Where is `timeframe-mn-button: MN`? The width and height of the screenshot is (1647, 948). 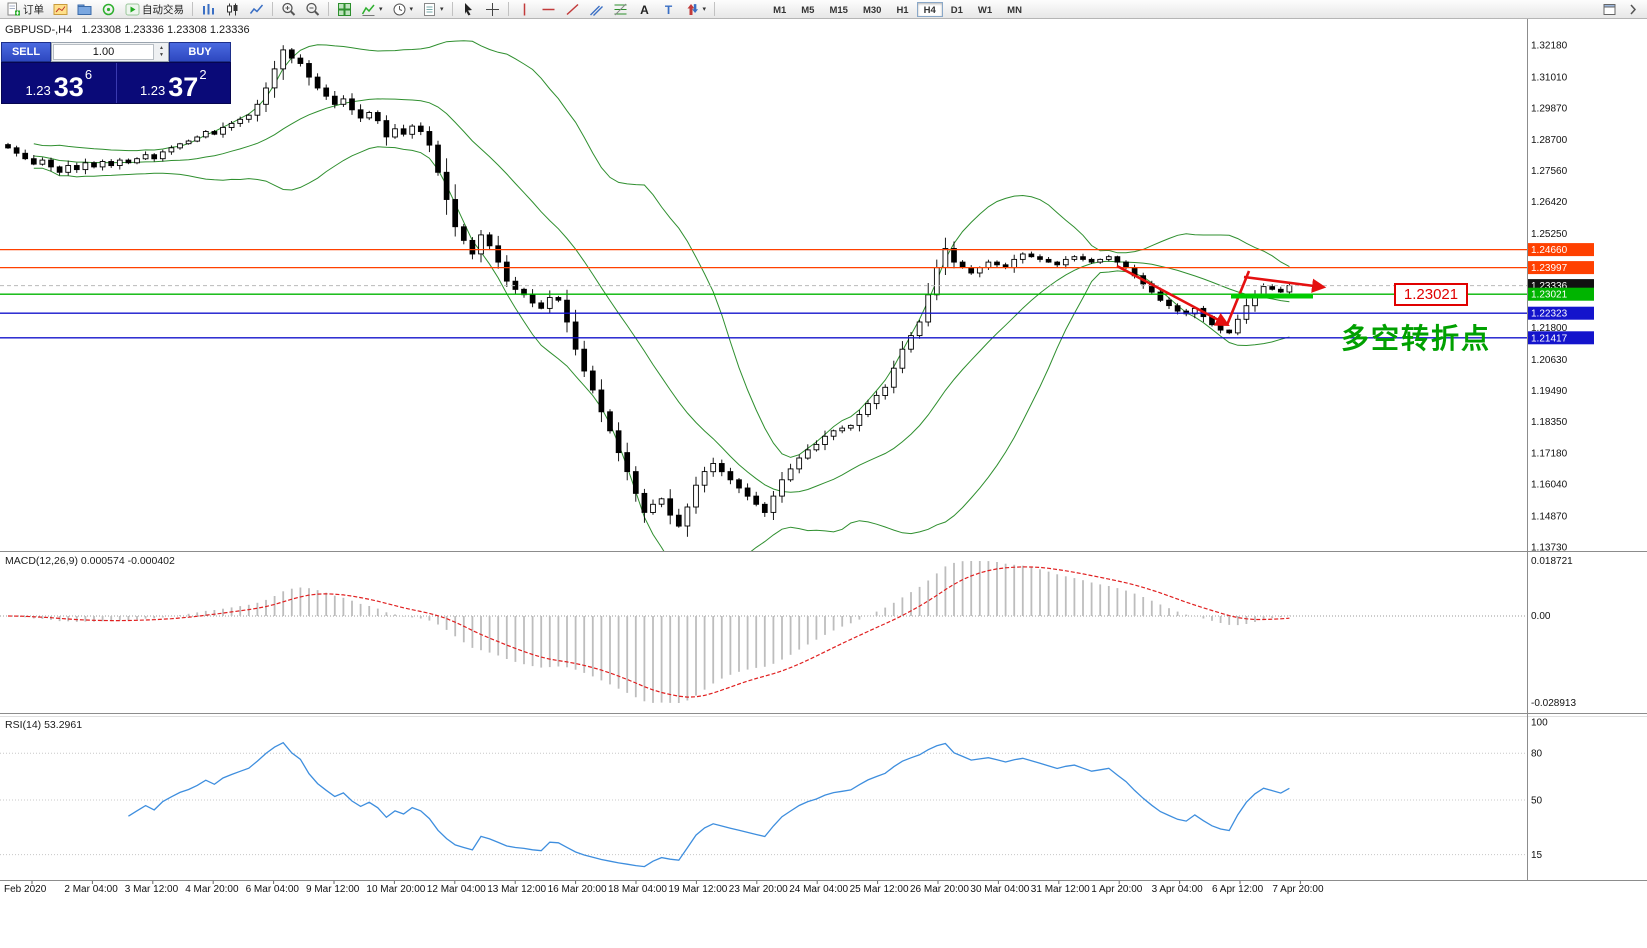 timeframe-mn-button: MN is located at coordinates (1014, 10).